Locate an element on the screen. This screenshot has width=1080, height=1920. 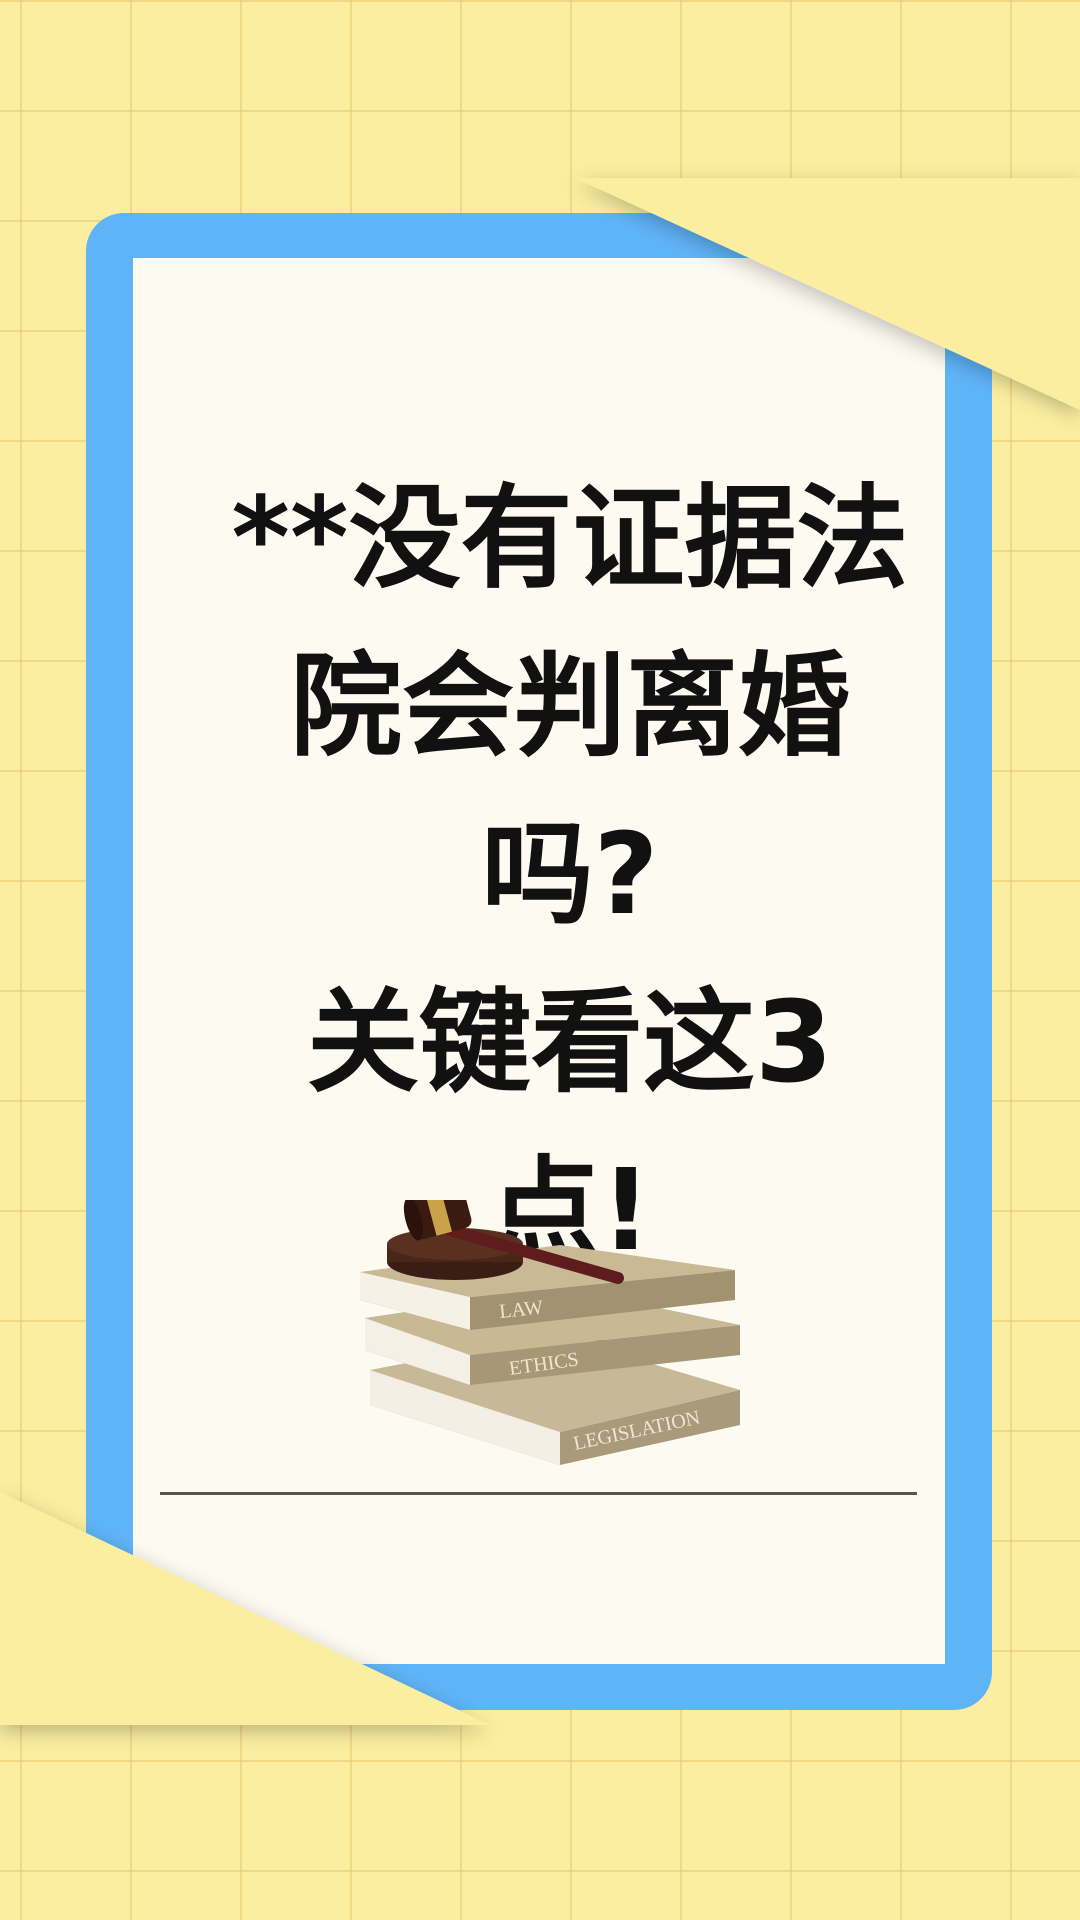
spine-label-top: LAW is located at coordinates (521, 1309).